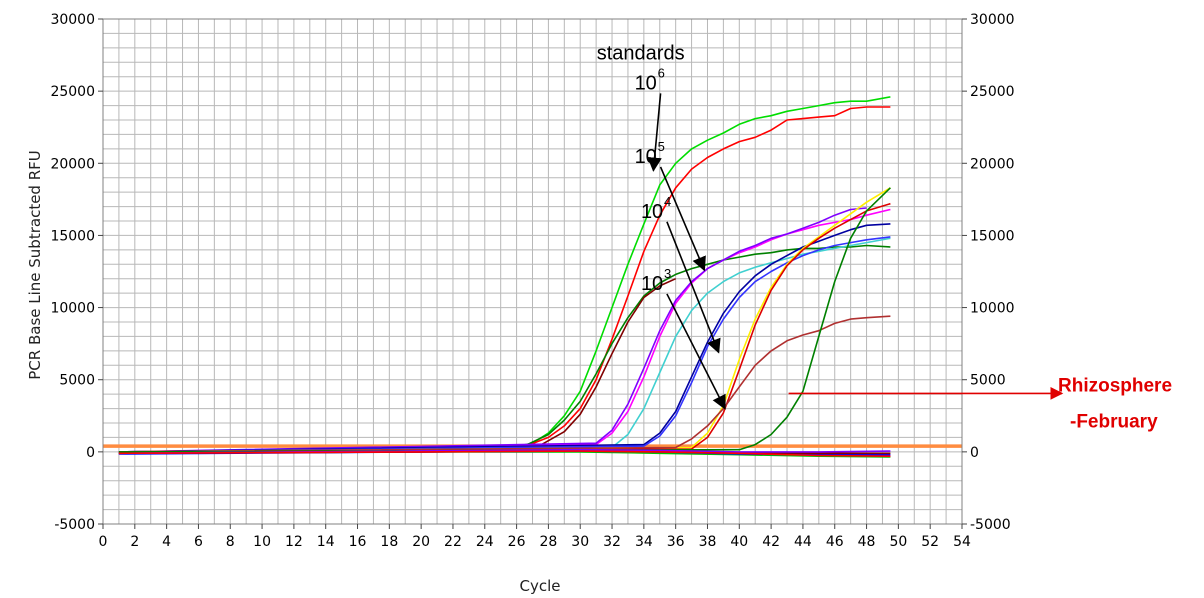 The width and height of the screenshot is (1204, 598). I want to click on x-tick-label: 42, so click(771, 542).